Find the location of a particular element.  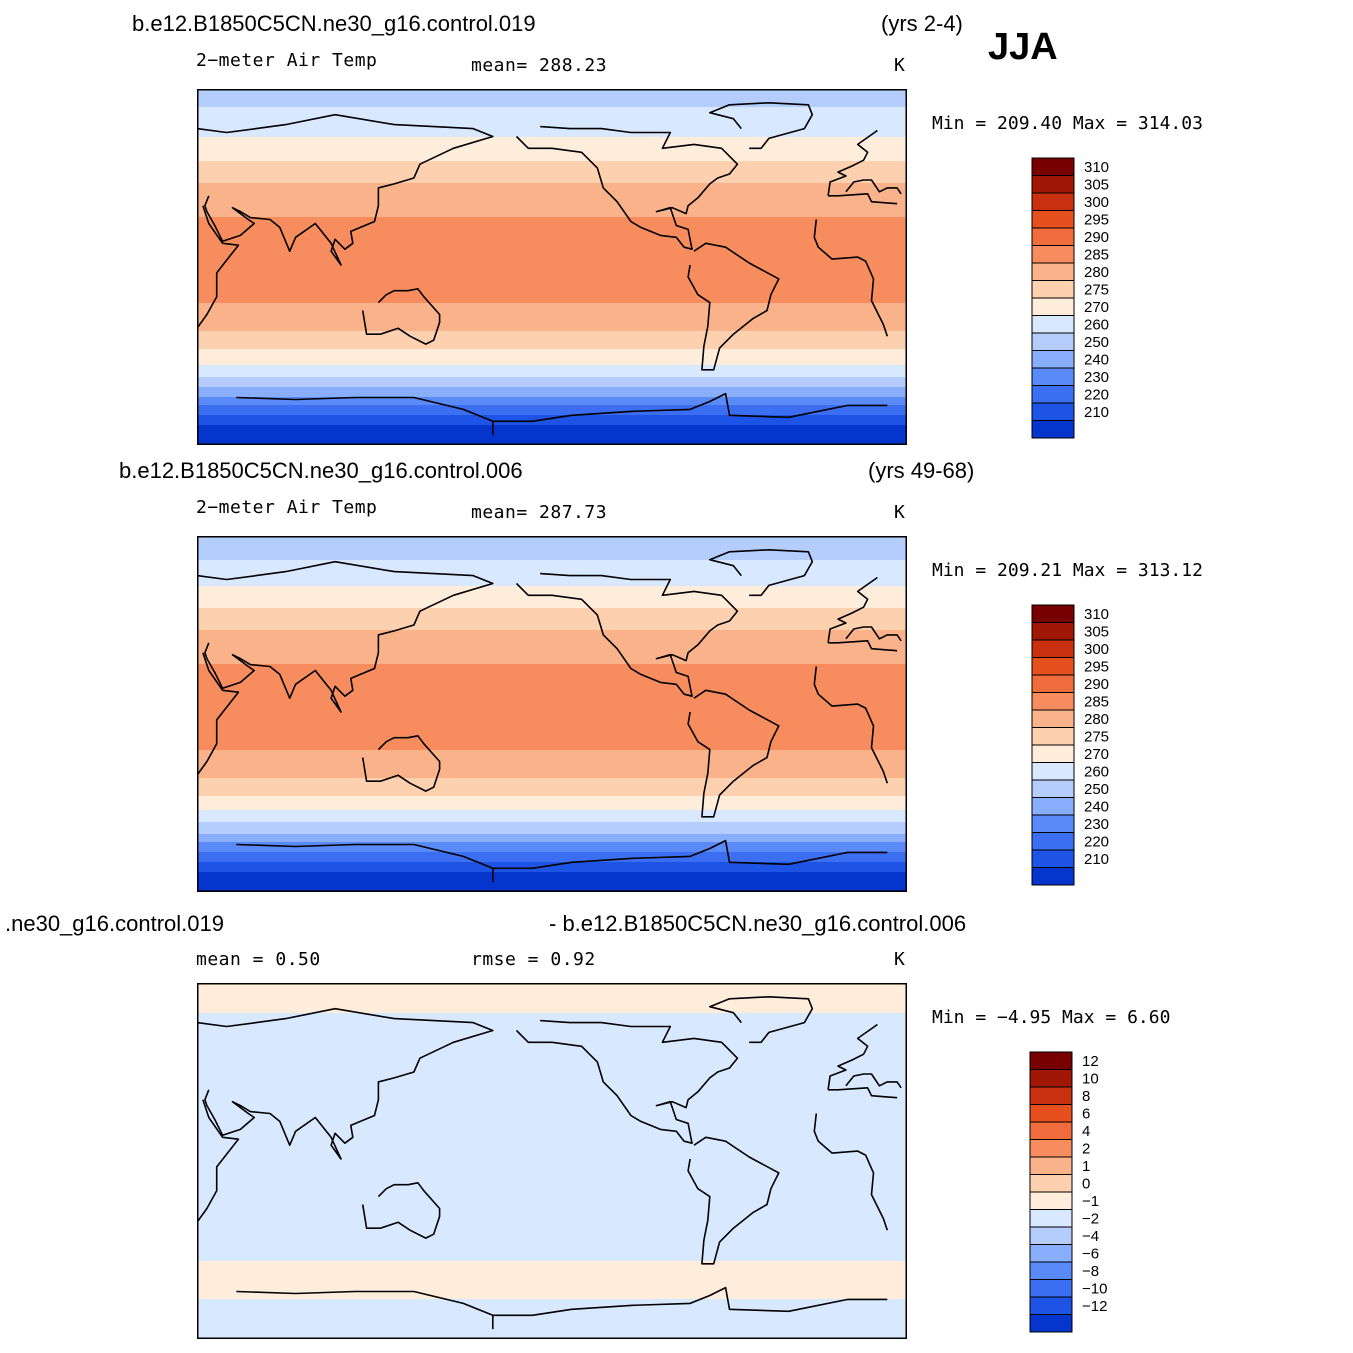

colorbar-tick-label: 8 is located at coordinates (1086, 1096).